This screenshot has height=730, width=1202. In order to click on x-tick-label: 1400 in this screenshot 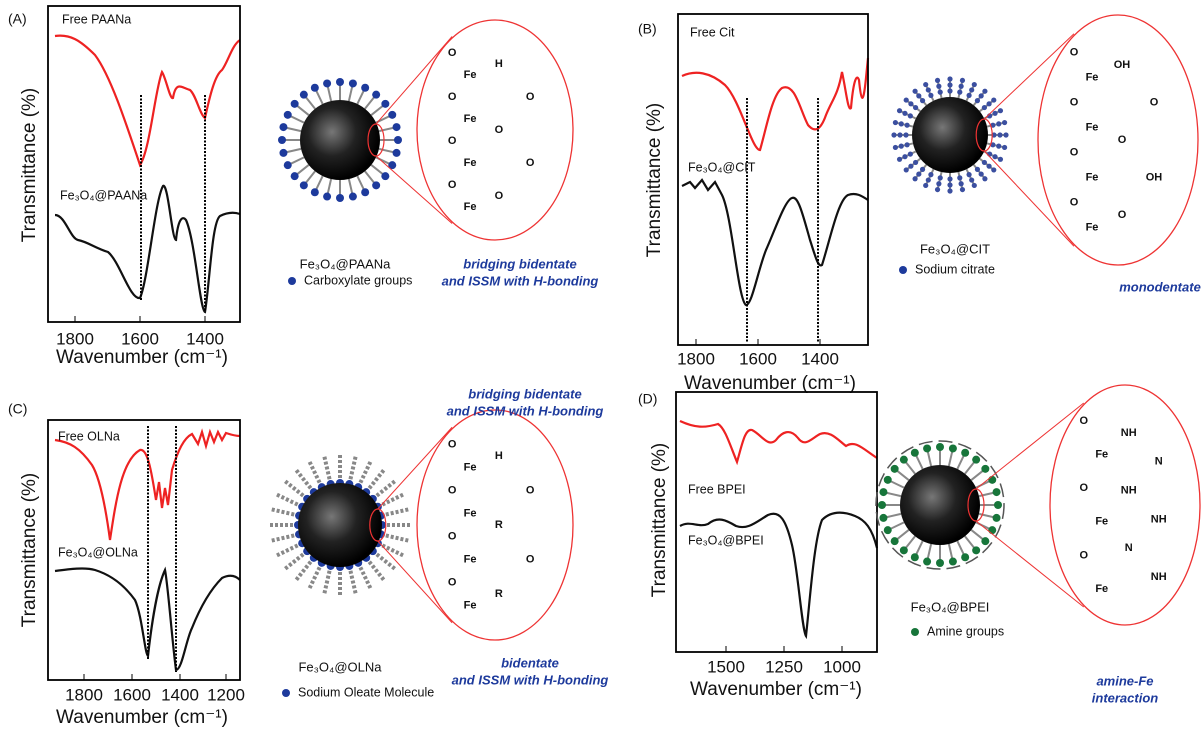, I will do `click(205, 338)`.